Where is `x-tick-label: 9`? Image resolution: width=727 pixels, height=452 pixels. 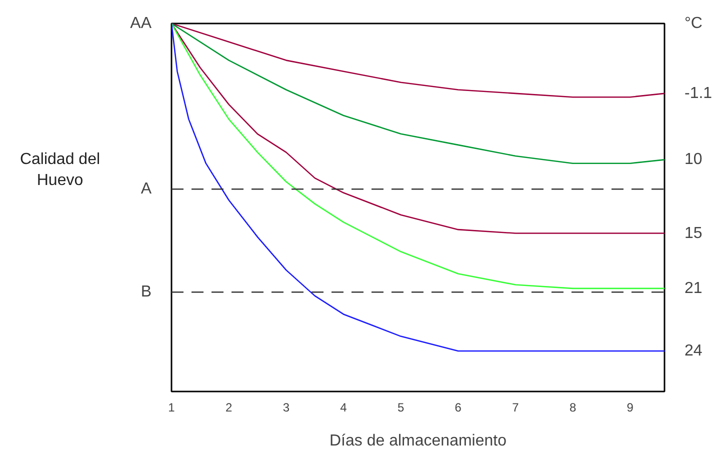 x-tick-label: 9 is located at coordinates (630, 407).